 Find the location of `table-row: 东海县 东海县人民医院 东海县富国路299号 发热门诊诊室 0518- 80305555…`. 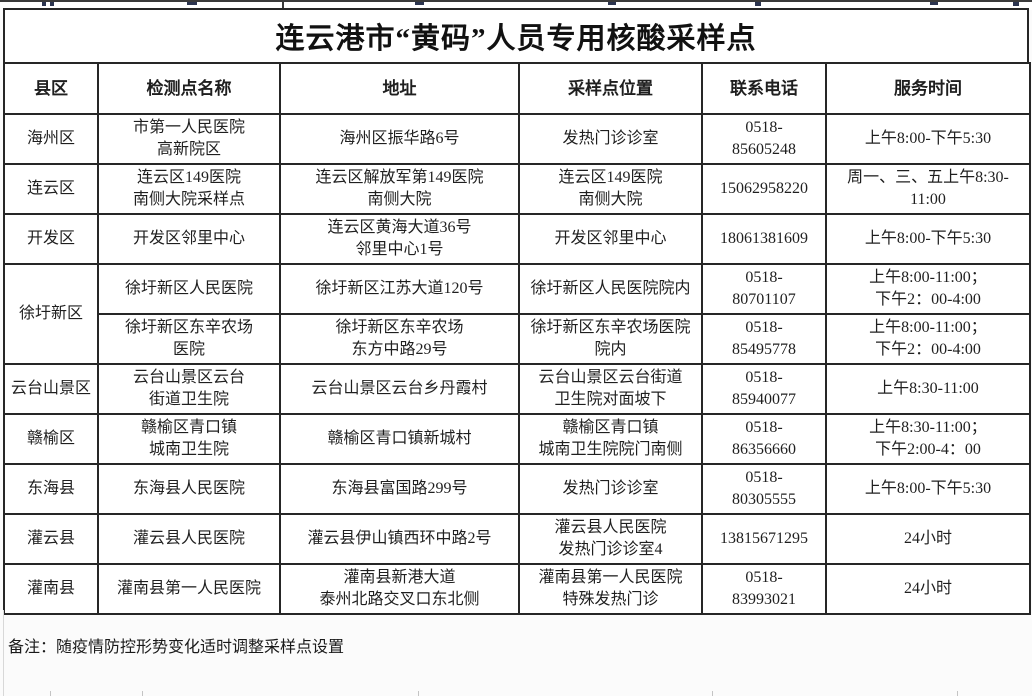

table-row: 东海县 东海县人民医院 东海县富国路299号 发热门诊诊室 0518- 80305555… is located at coordinates (517, 489).